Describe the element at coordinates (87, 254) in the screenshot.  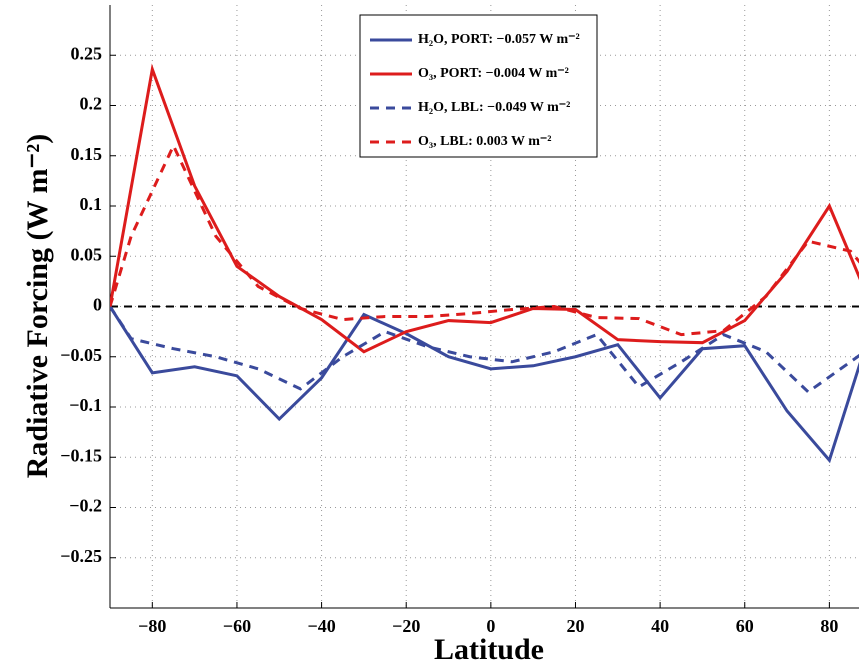
I see `y-tick-label: 0.05` at that location.